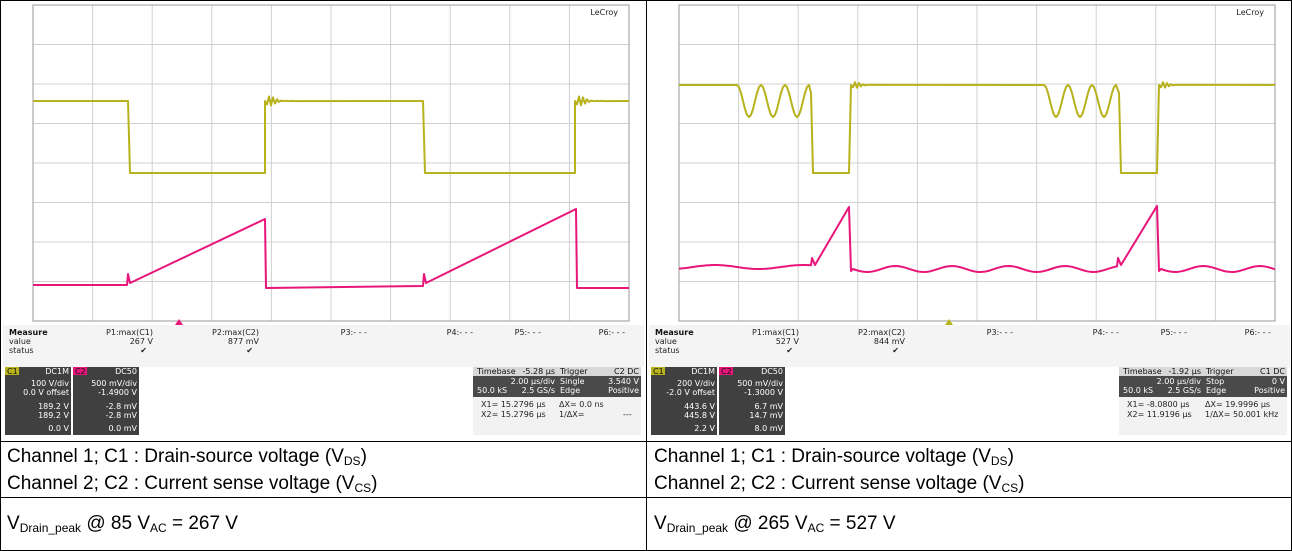  I want to click on timebase-rate: 2.5 GS/s, so click(1184, 390).